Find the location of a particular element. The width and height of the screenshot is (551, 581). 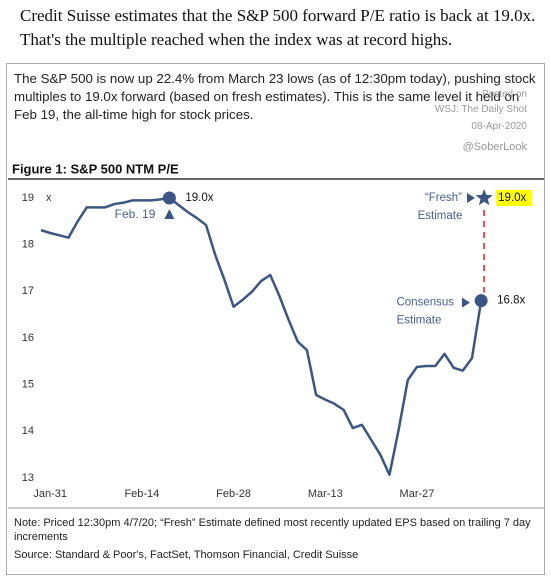

fresh-label: “Fresh” is located at coordinates (443, 198).